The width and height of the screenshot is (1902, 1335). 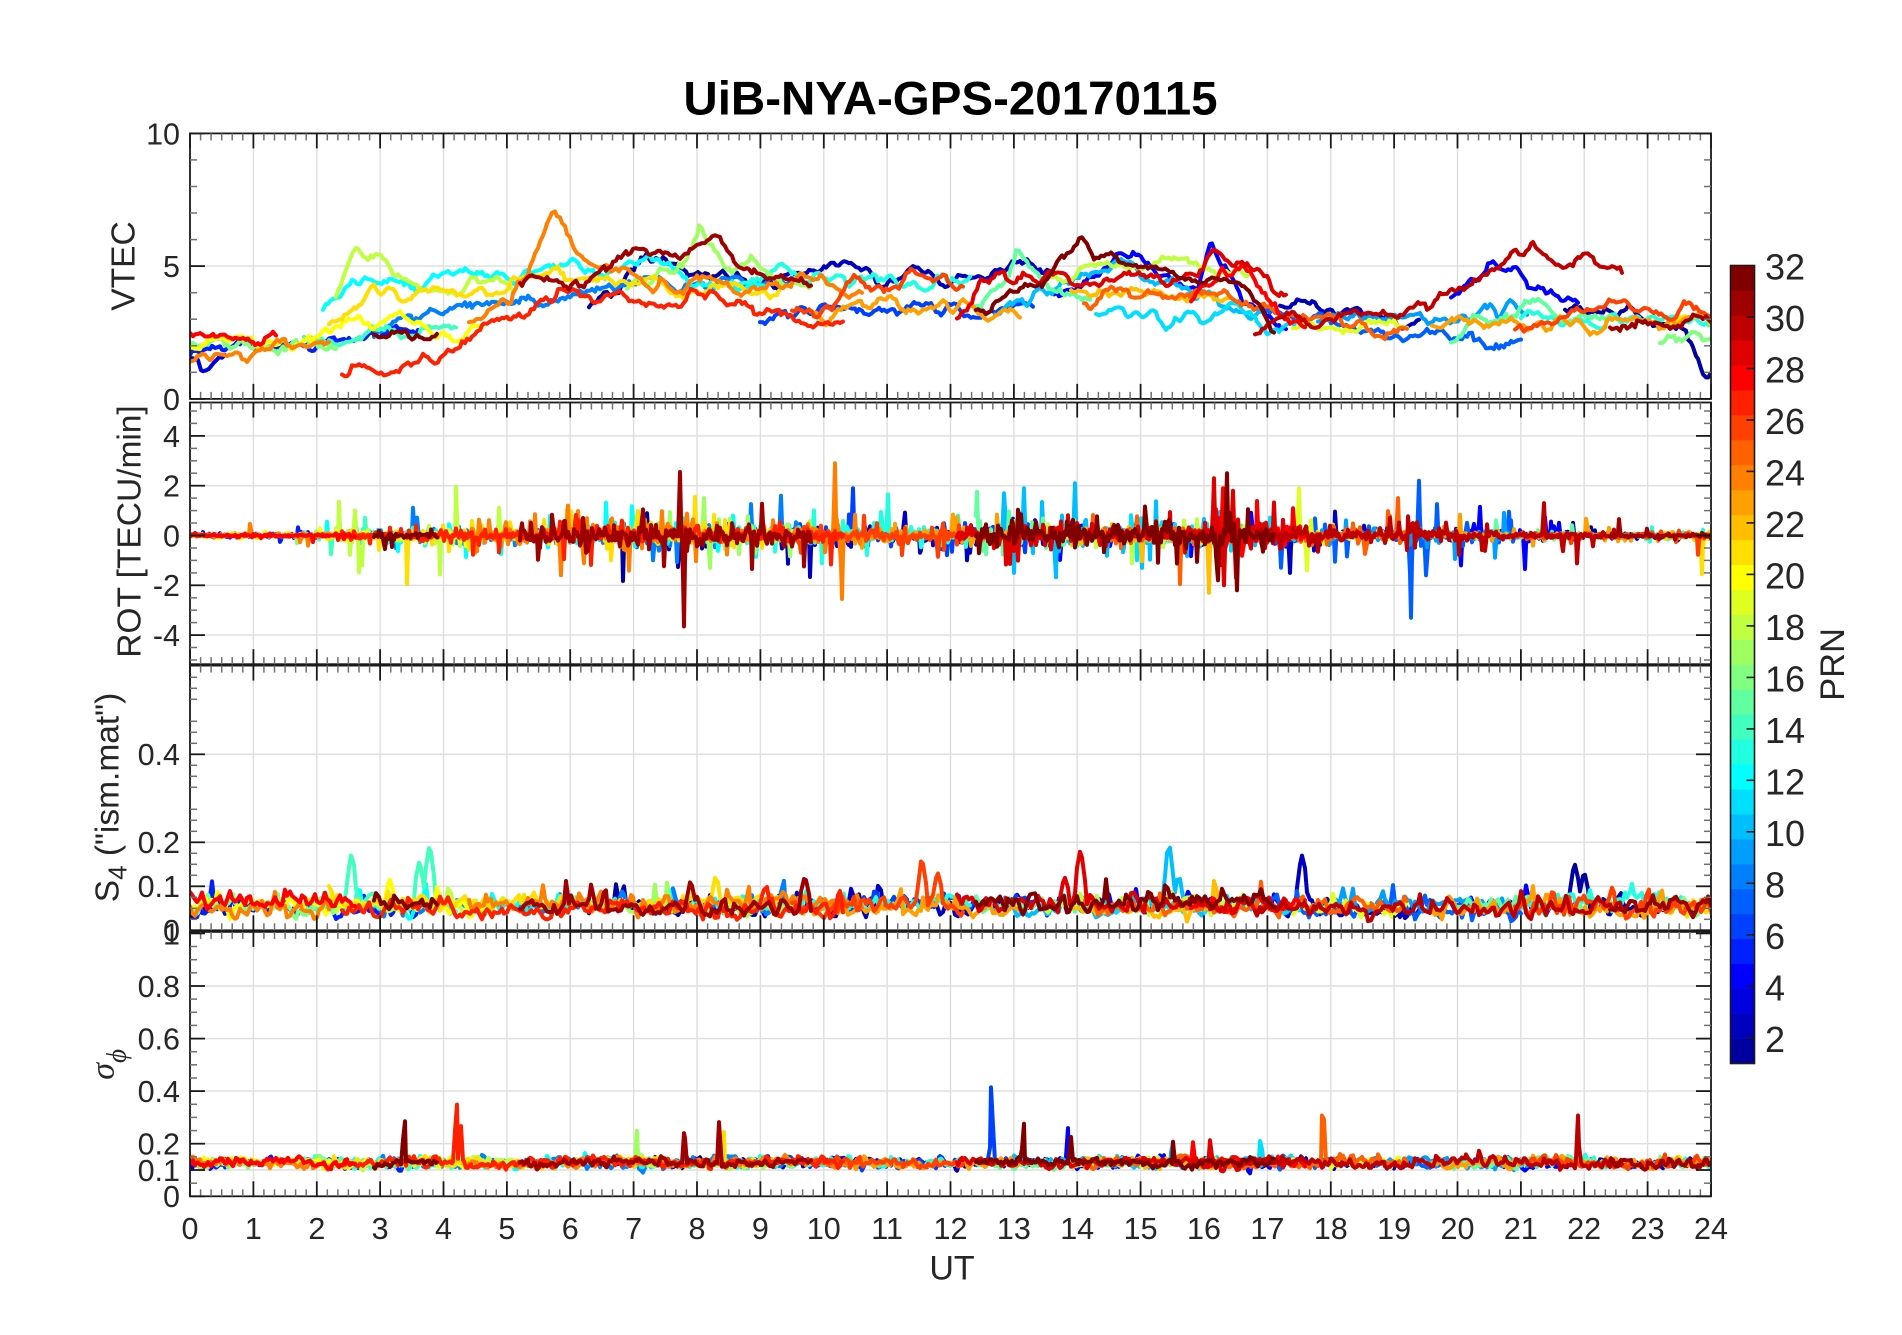 What do you see at coordinates (124, 265) in the screenshot?
I see `svg-text: VTEC` at bounding box center [124, 265].